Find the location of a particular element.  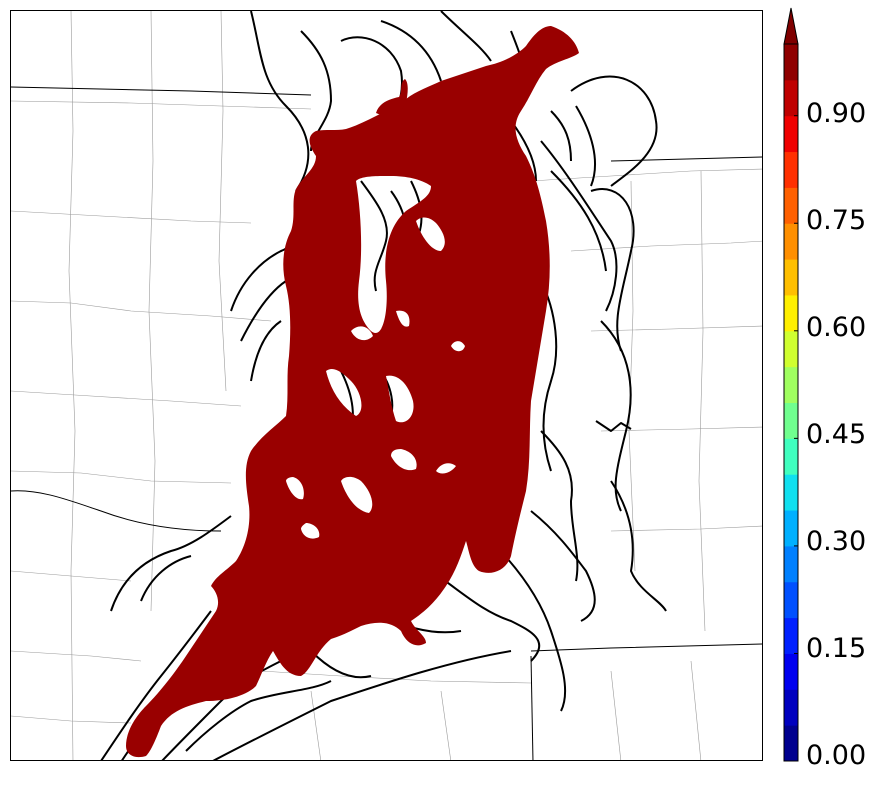

high-probability-north-blob is located at coordinates (392, 97).